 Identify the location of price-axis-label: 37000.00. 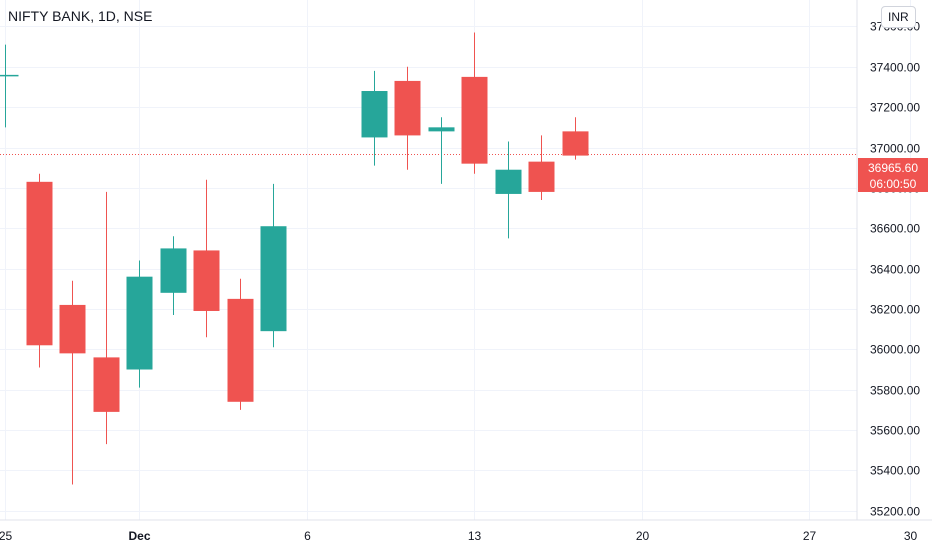
(895, 149).